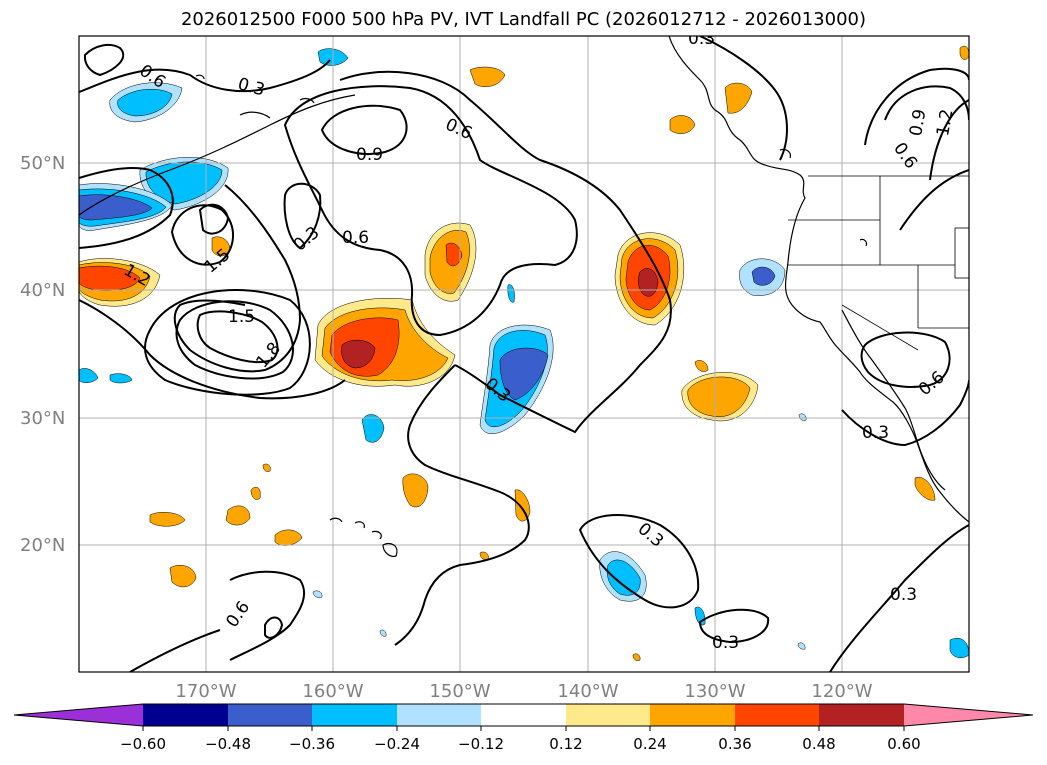  What do you see at coordinates (42, 163) in the screenshot?
I see `lat-label: 50°N` at bounding box center [42, 163].